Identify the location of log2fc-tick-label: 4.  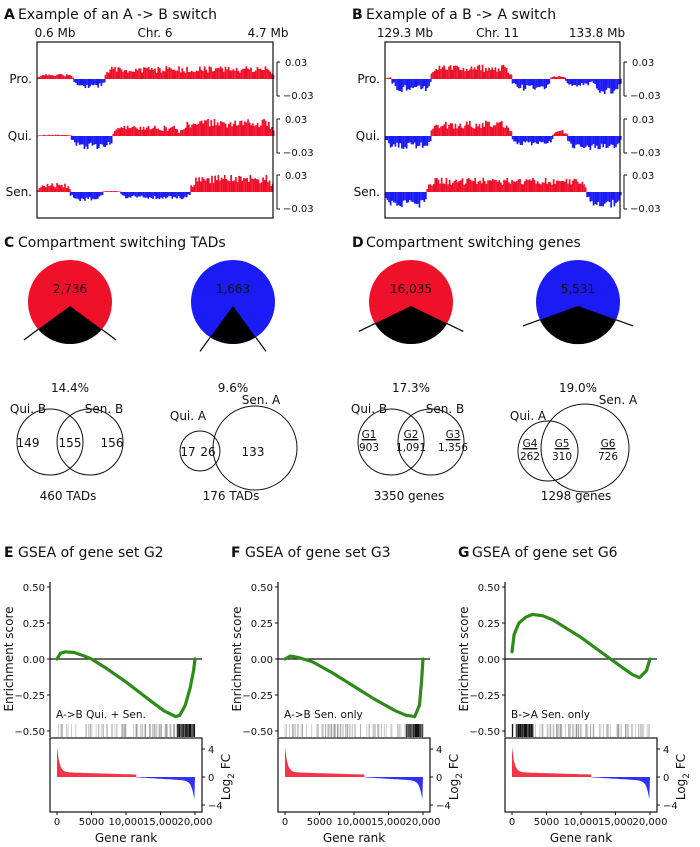
(211, 750).